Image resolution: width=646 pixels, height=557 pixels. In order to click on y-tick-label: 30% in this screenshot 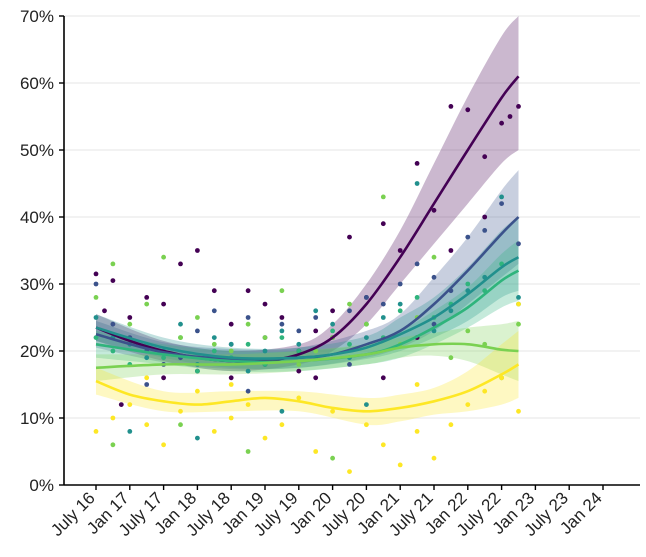, I will do `click(37, 284)`.